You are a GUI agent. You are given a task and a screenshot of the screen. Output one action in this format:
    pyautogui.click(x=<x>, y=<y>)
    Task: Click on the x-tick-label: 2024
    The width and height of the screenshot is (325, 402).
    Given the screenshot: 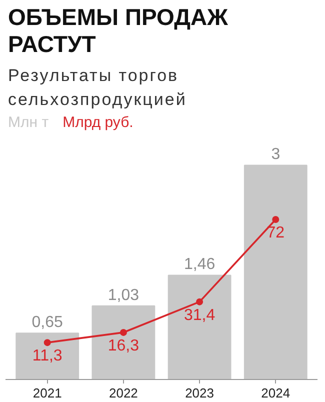 What is the action you would take?
    pyautogui.click(x=275, y=393)
    